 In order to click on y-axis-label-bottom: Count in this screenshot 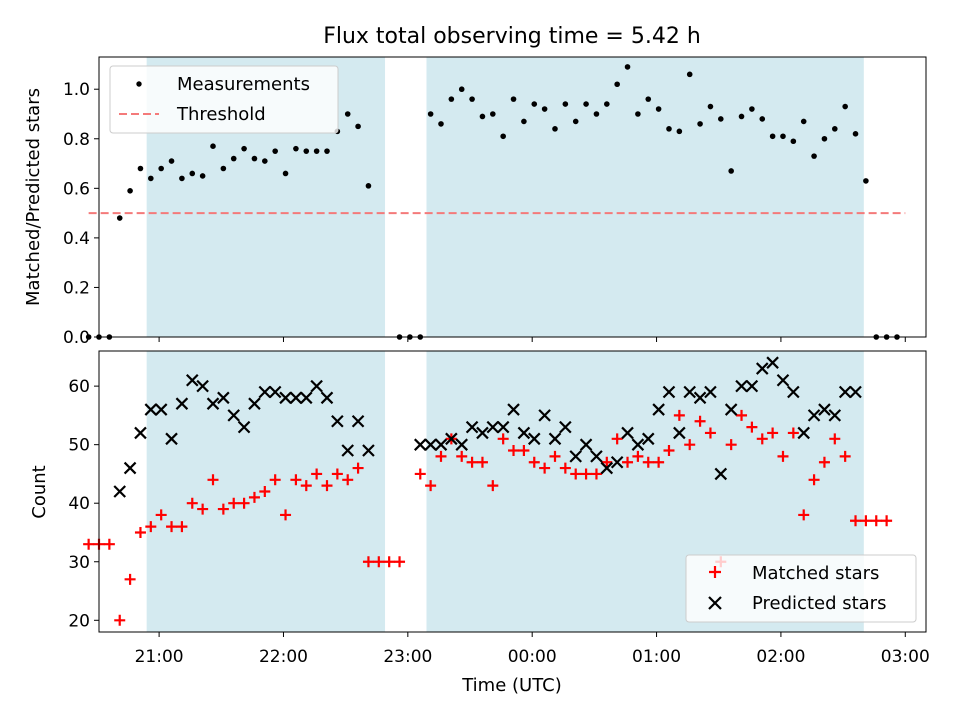, I will do `click(39, 491)`.